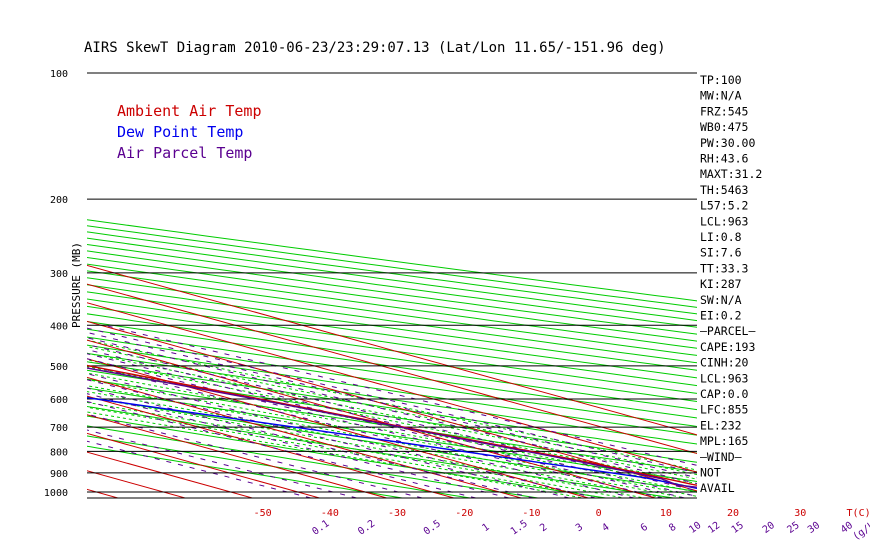 This screenshot has width=870, height=560. What do you see at coordinates (710, 473) in the screenshot?
I see `index-item: NOT` at bounding box center [710, 473].